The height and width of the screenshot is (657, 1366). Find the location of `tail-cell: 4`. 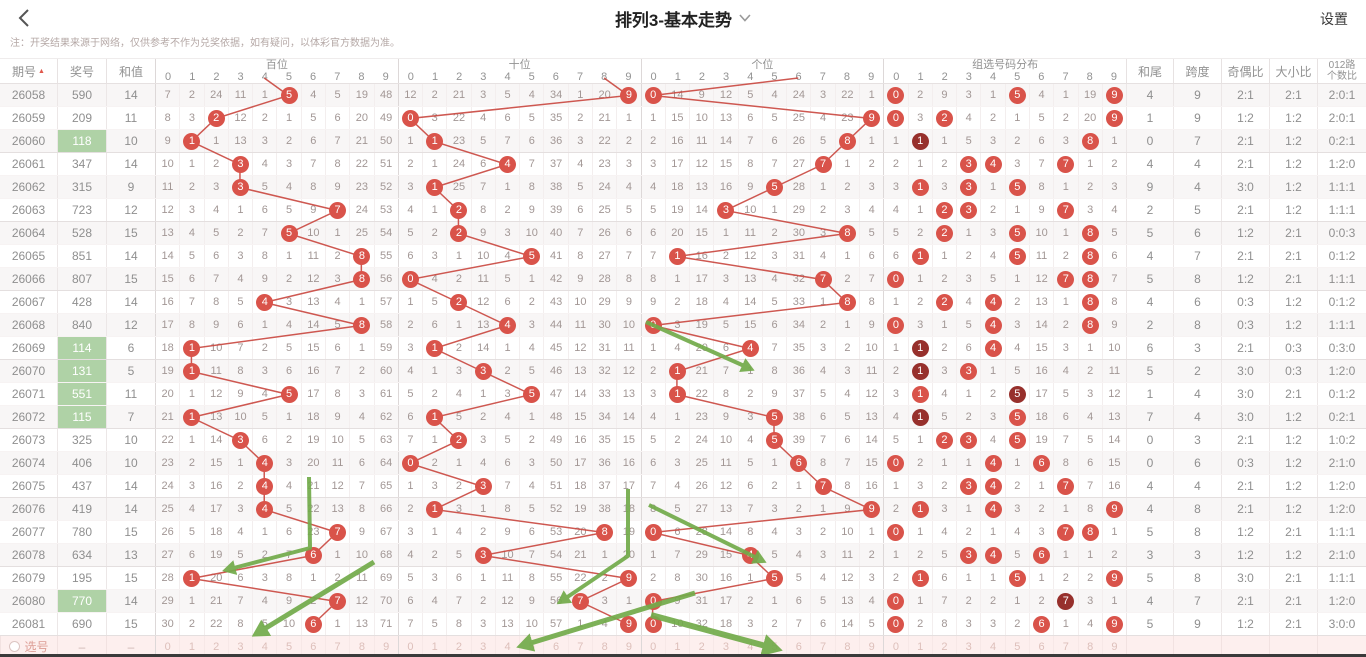

tail-cell: 4 is located at coordinates (1149, 486).